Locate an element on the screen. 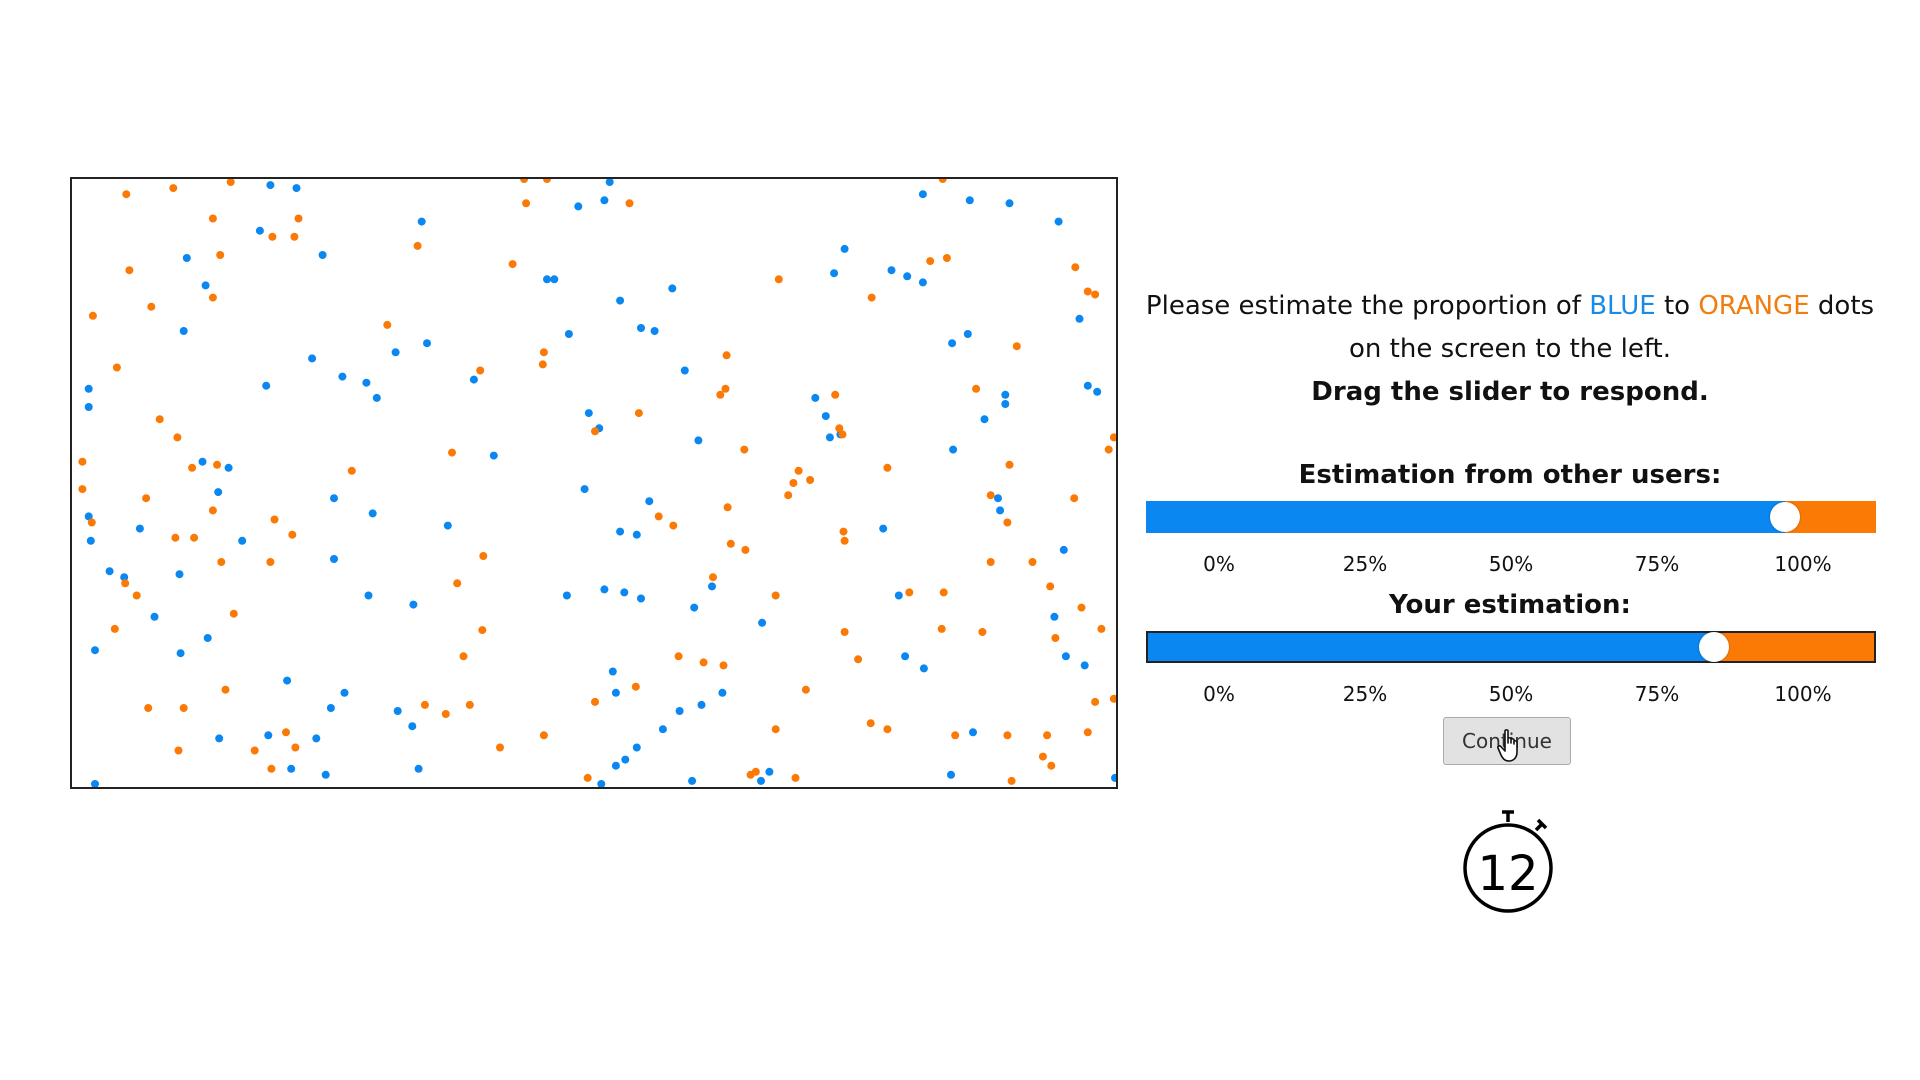 The height and width of the screenshot is (1080, 1920). your-tick-100: 100% is located at coordinates (1803, 694).